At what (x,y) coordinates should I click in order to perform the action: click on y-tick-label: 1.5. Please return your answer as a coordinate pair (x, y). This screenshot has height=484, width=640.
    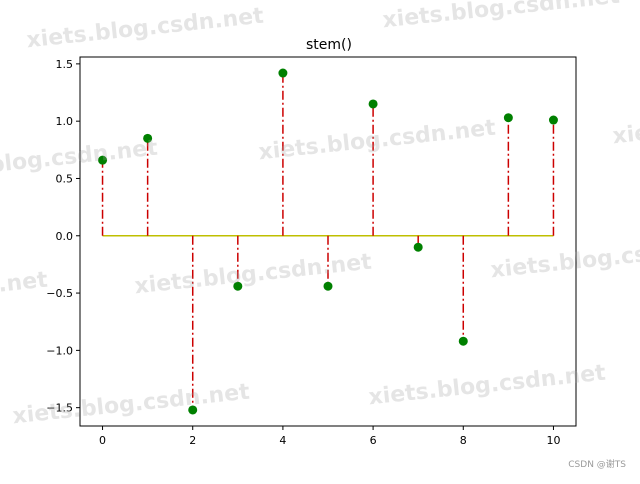
    Looking at the image, I should click on (65, 64).